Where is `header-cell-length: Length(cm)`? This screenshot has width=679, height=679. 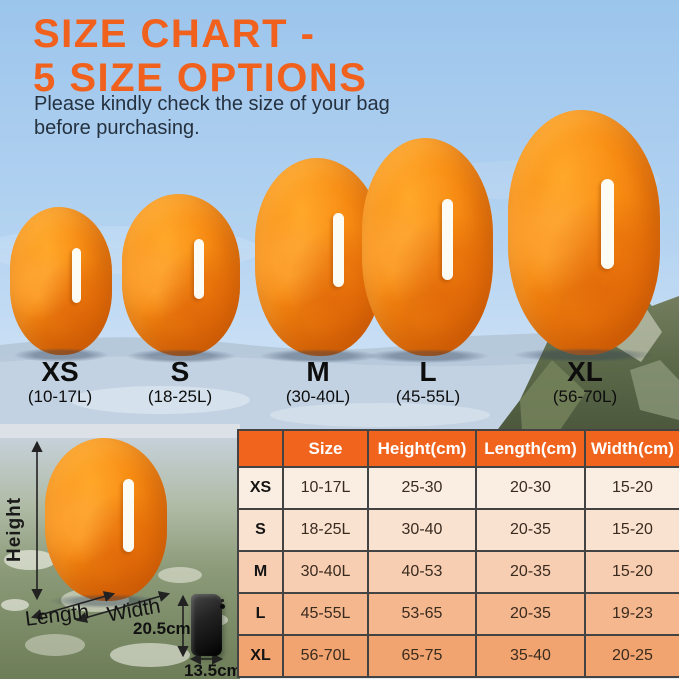
header-cell-length: Length(cm) is located at coordinates (530, 448).